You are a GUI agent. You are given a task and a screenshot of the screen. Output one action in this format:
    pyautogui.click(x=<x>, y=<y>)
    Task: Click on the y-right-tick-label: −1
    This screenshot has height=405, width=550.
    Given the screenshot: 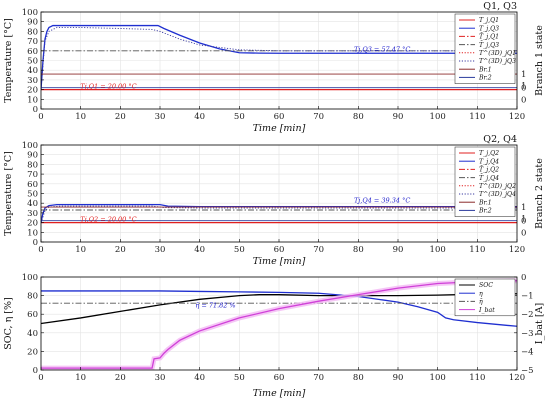 What is the action you would take?
    pyautogui.click(x=527, y=297)
    